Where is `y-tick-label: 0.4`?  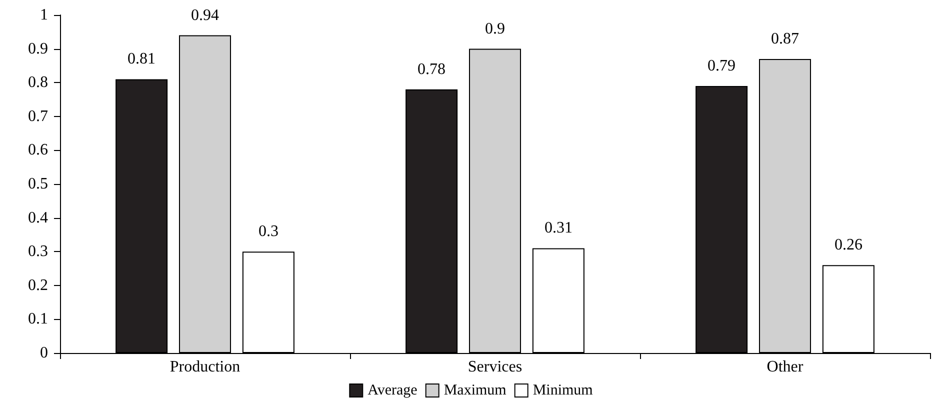
y-tick-label: 0.4 is located at coordinates (38, 217).